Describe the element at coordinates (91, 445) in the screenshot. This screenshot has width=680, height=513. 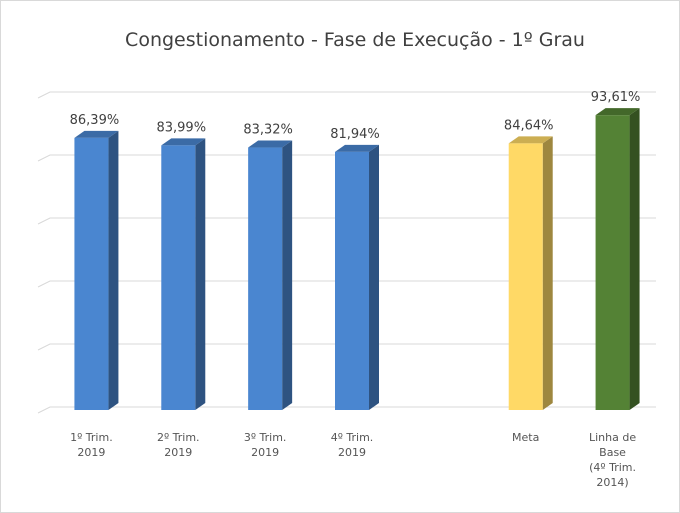
I see `x-tick-label: 1º Trim. 2019` at that location.